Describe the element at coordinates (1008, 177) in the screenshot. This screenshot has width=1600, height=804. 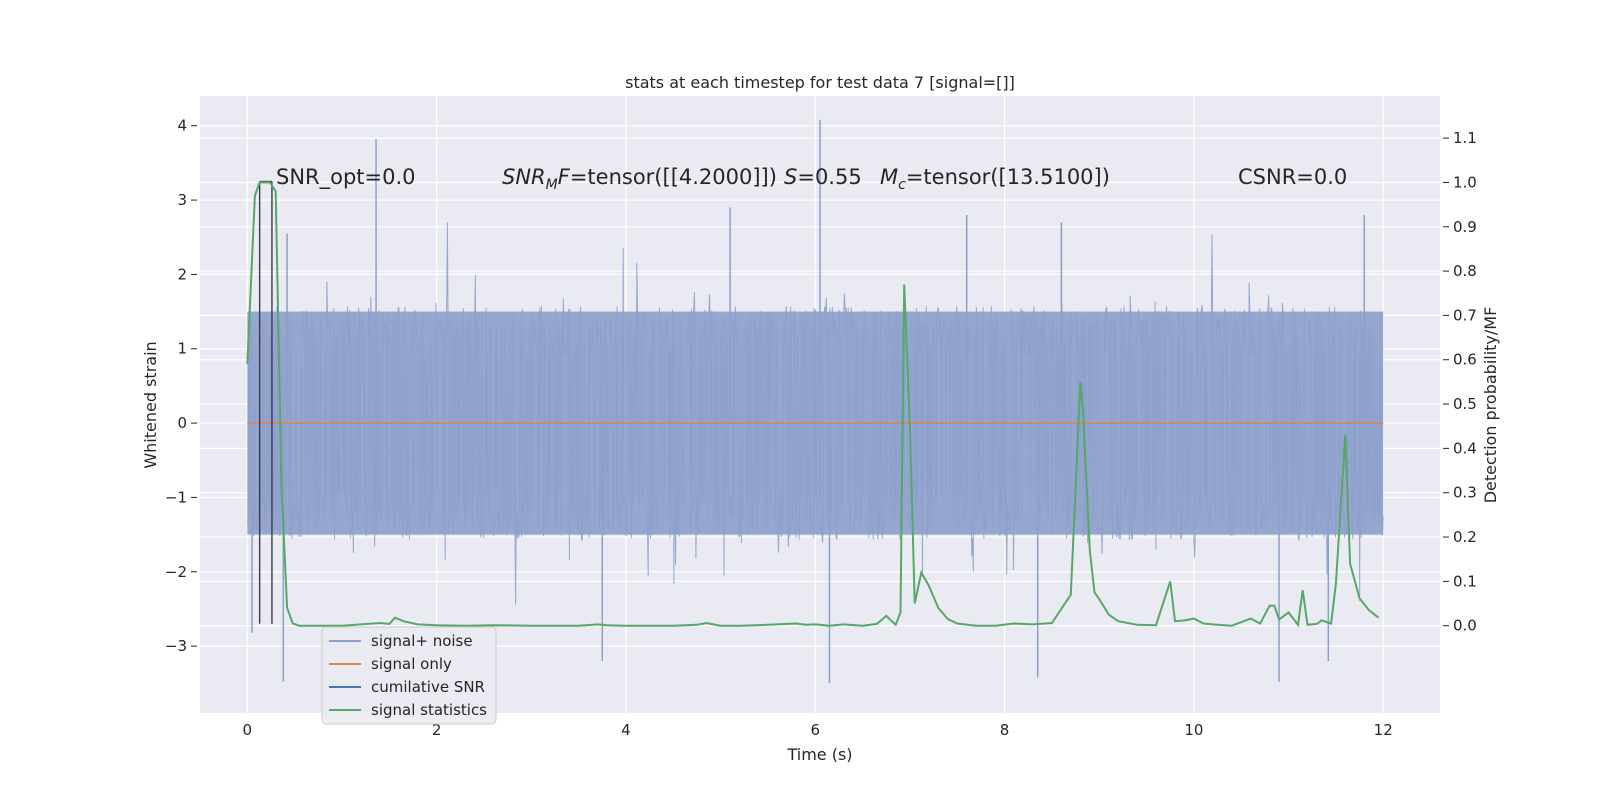
I see `mc-value: =tensor([13.5100])` at that location.